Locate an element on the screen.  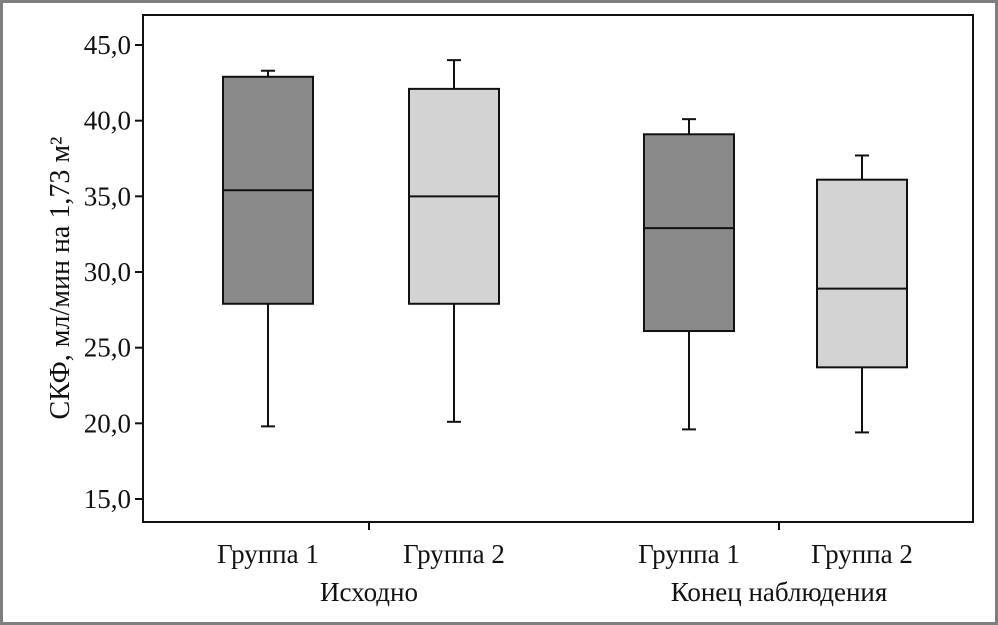
y-axis: 15,0 20,0 25,0 30,0 35,0 40,0 45,0 is located at coordinates (113, 272).